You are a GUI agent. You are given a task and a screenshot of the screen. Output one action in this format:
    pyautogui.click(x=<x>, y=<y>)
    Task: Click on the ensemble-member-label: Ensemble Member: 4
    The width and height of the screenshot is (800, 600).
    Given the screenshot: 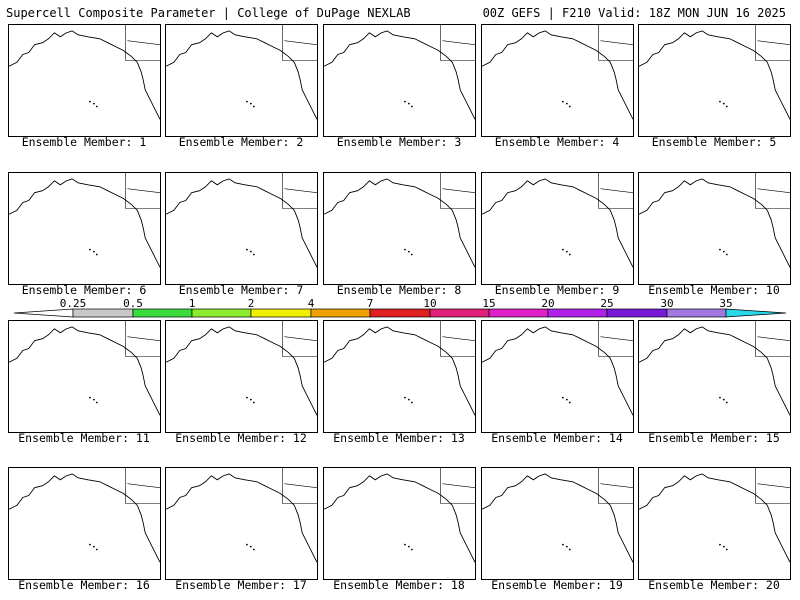 What is the action you would take?
    pyautogui.click(x=557, y=142)
    